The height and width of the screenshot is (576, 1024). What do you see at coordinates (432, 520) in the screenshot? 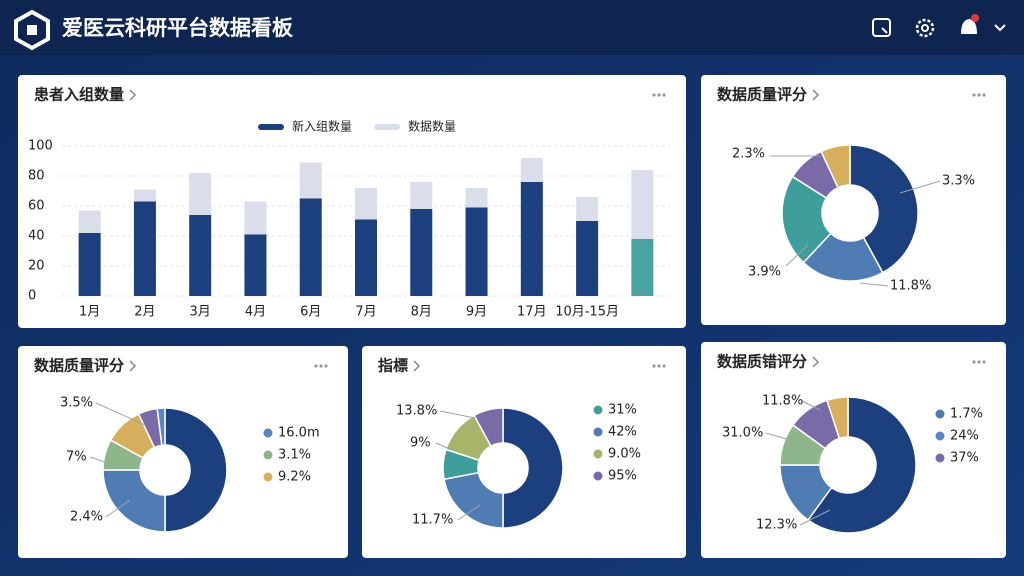
I see `annotation: 11.7%` at bounding box center [432, 520].